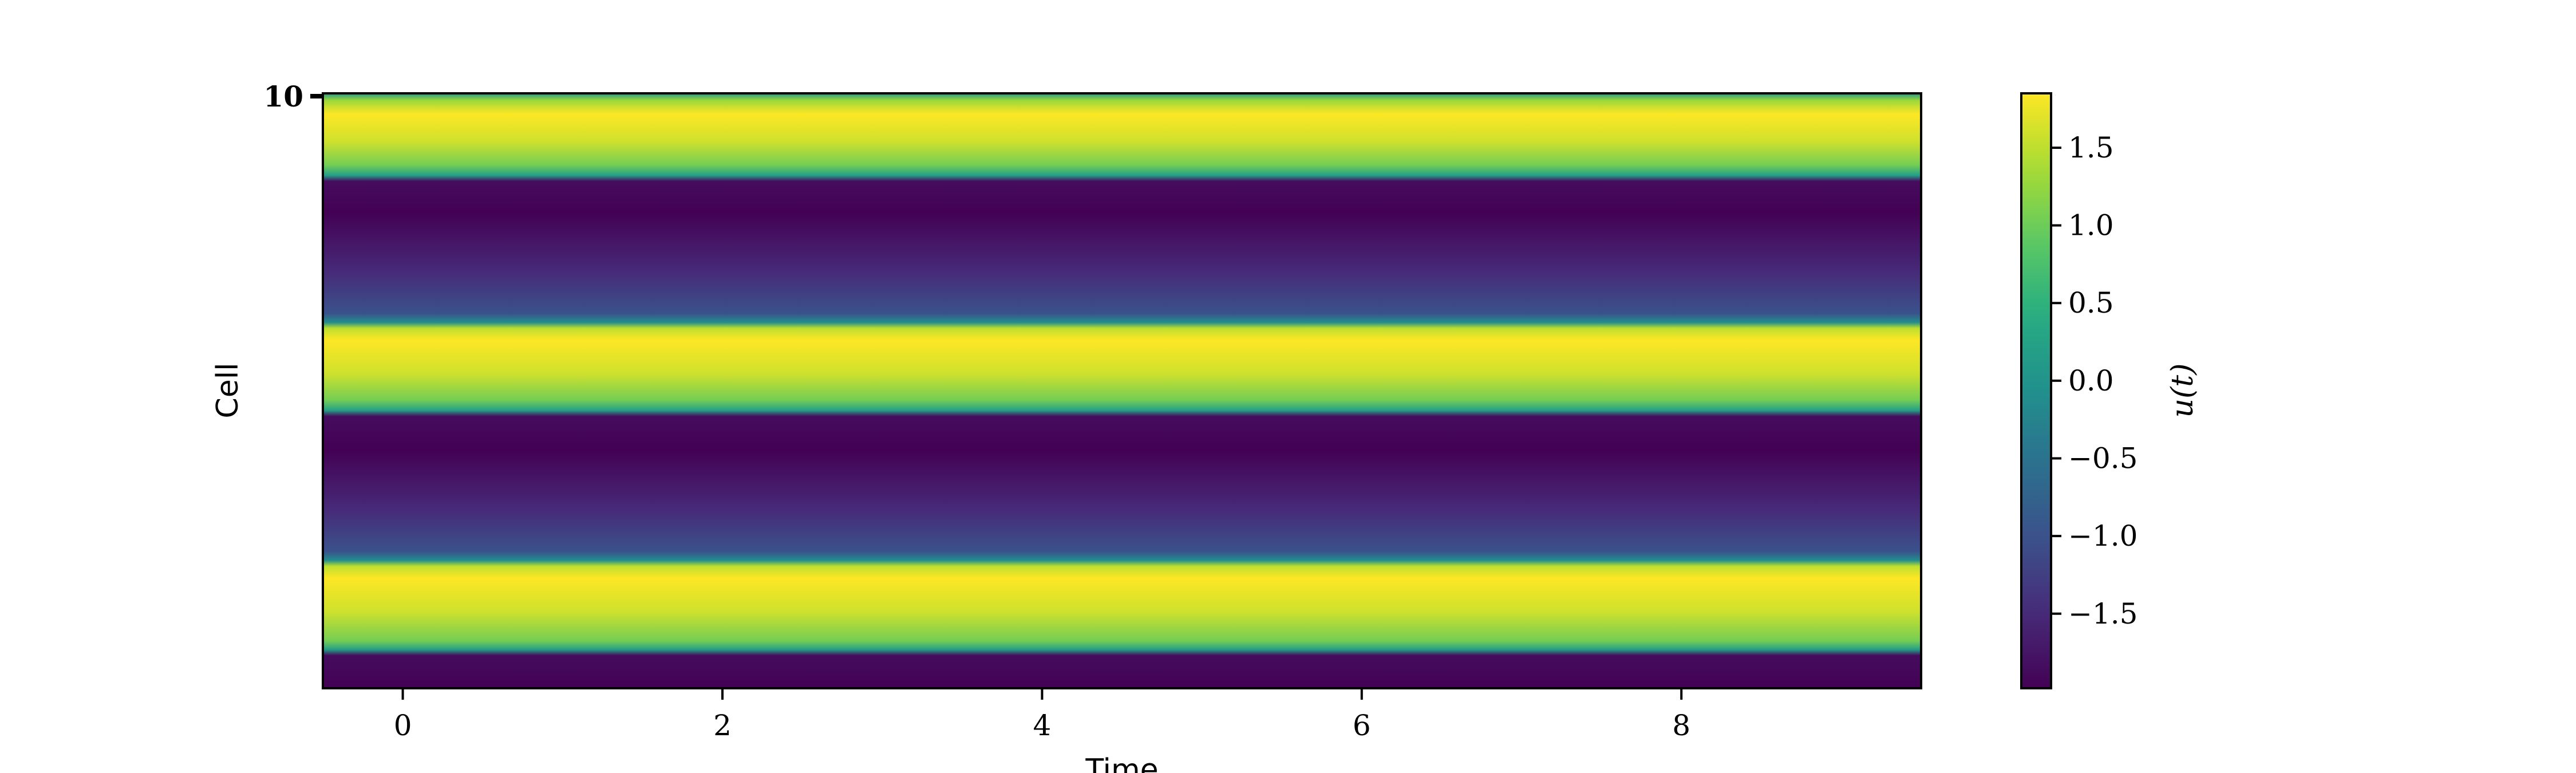 The width and height of the screenshot is (2576, 773). I want to click on x-axis-label: Time, so click(1121, 763).